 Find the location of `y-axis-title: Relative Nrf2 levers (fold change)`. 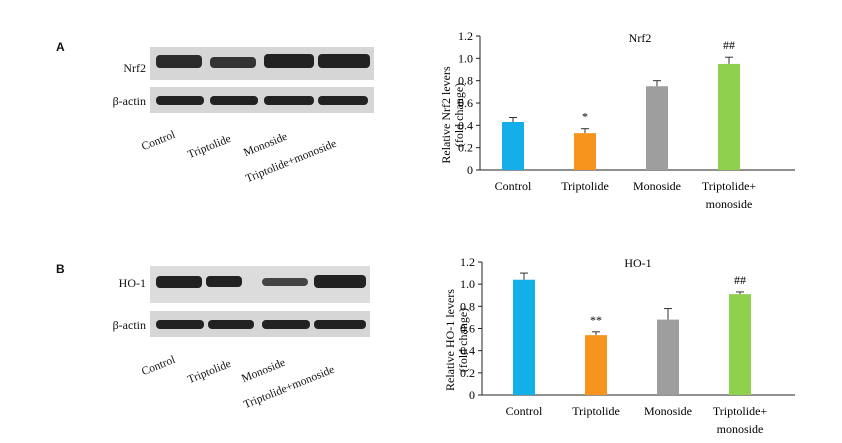

y-axis-title: Relative Nrf2 levers (fold change) is located at coordinates (452, 115).